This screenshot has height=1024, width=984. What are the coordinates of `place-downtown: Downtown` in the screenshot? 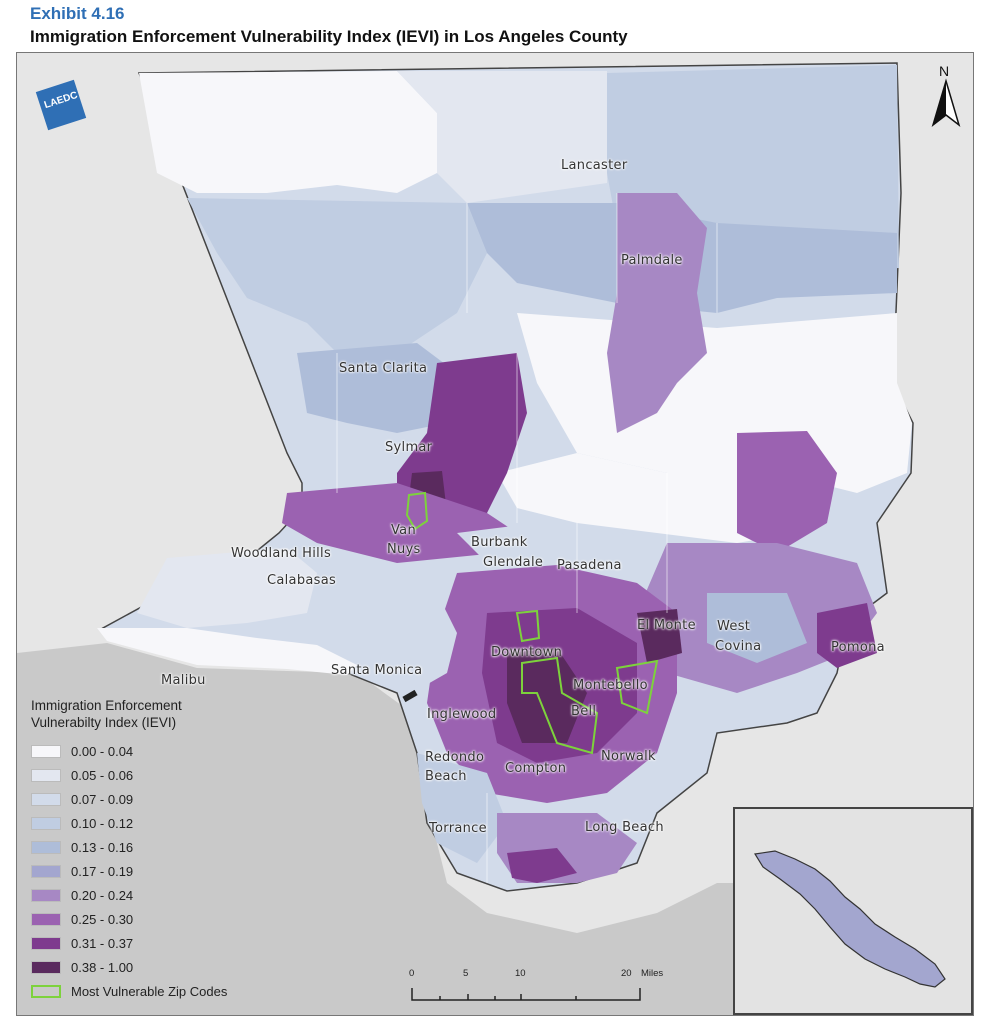 It's located at (527, 652).